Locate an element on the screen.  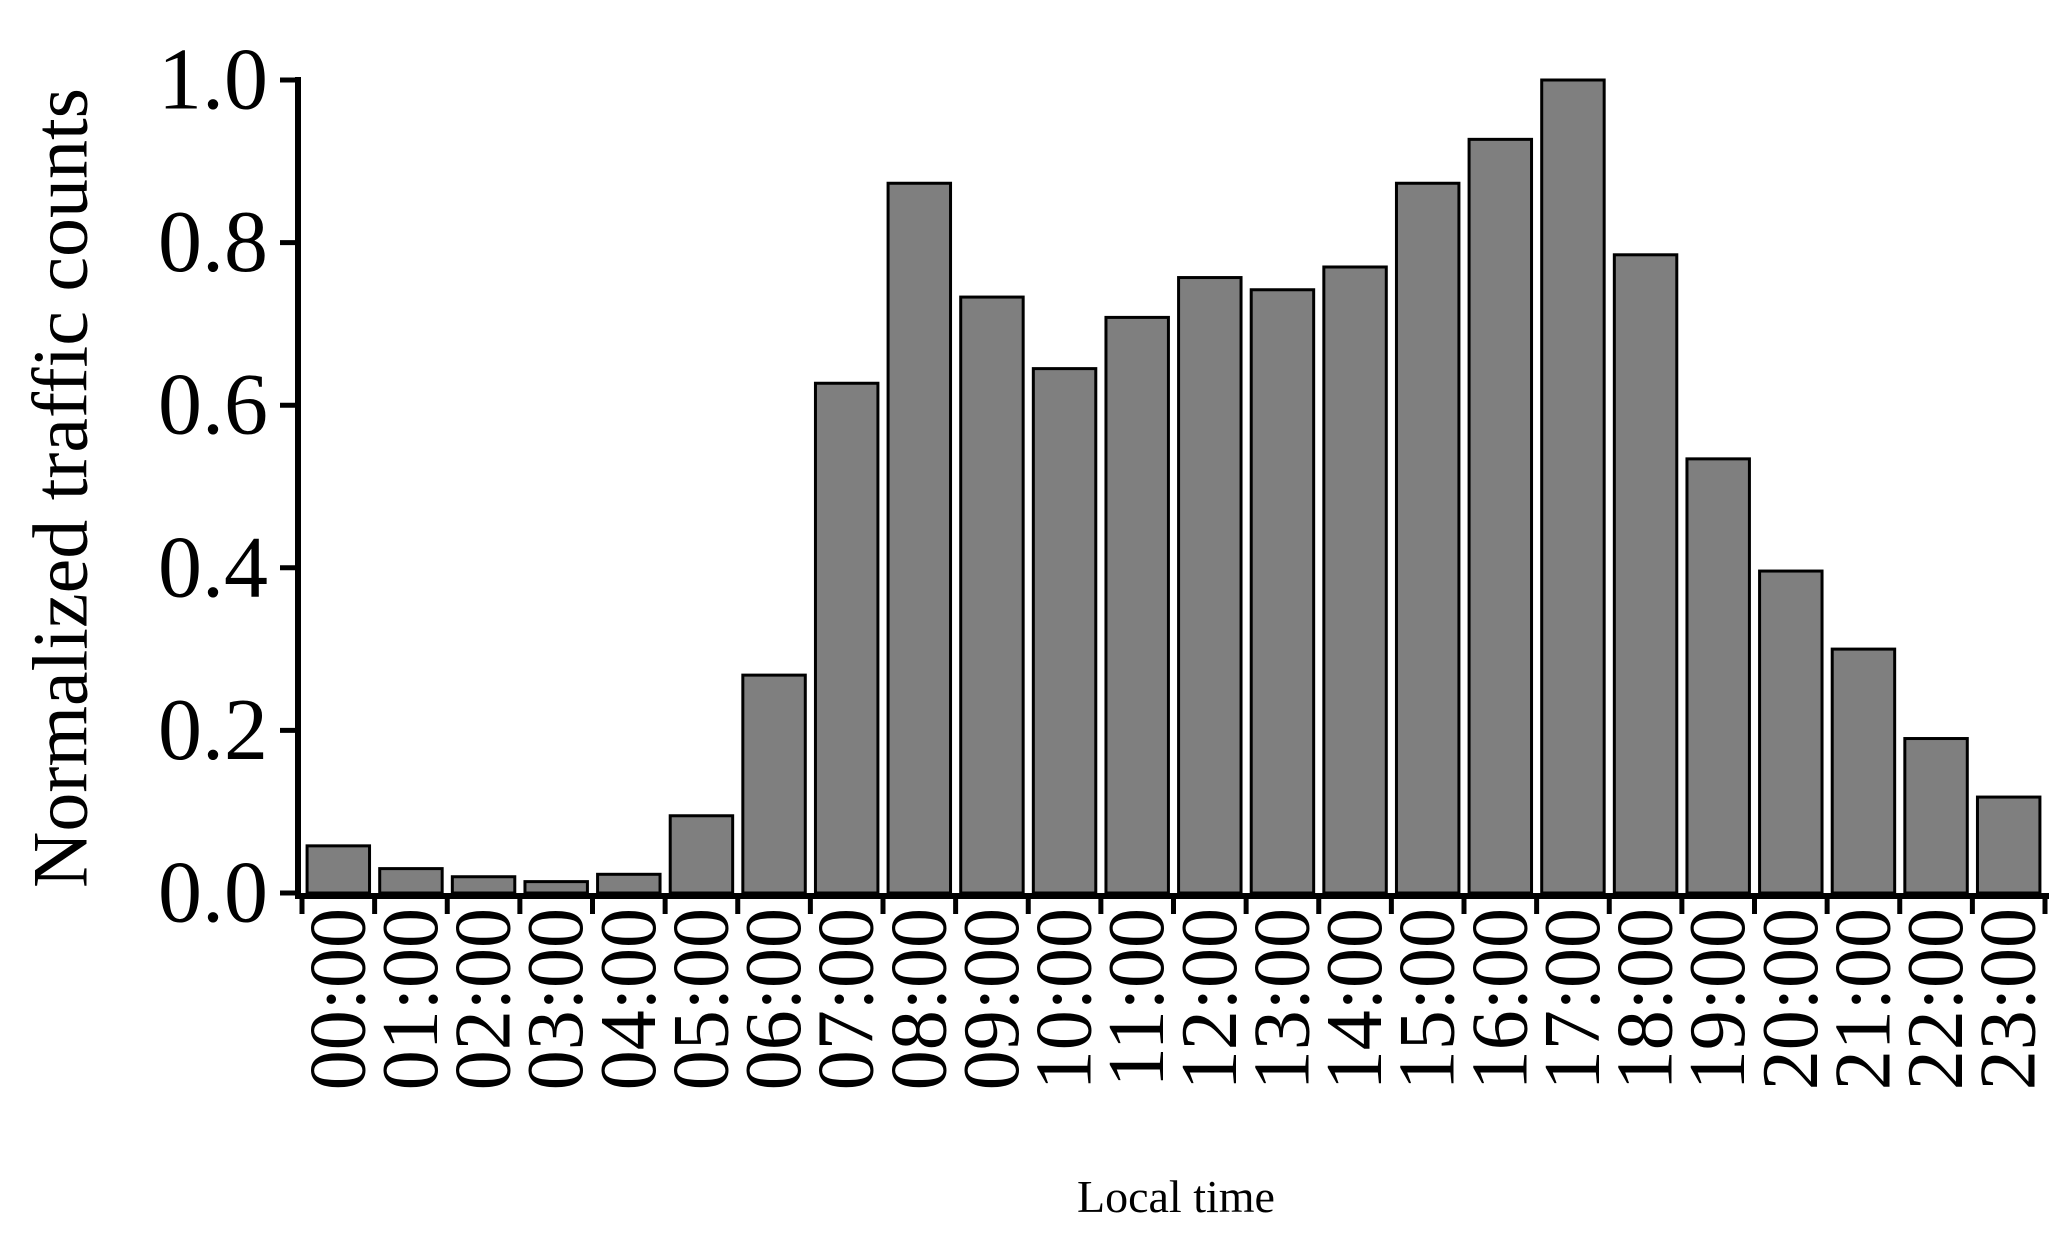
x-tick-label: 12:00 is located at coordinates (1210, 999).